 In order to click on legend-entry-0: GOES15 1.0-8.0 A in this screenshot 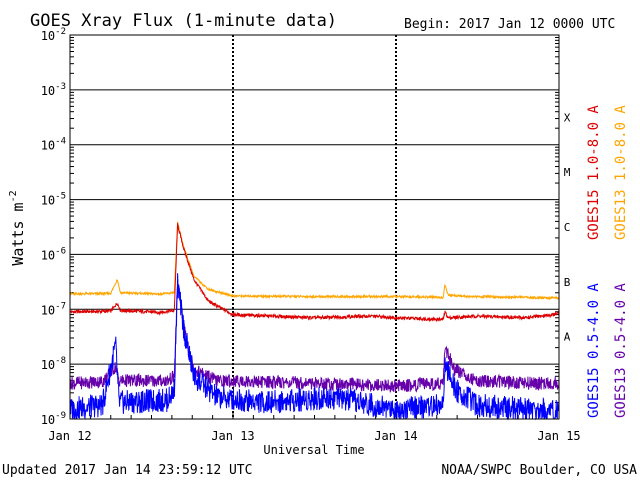, I will do `click(594, 172)`.